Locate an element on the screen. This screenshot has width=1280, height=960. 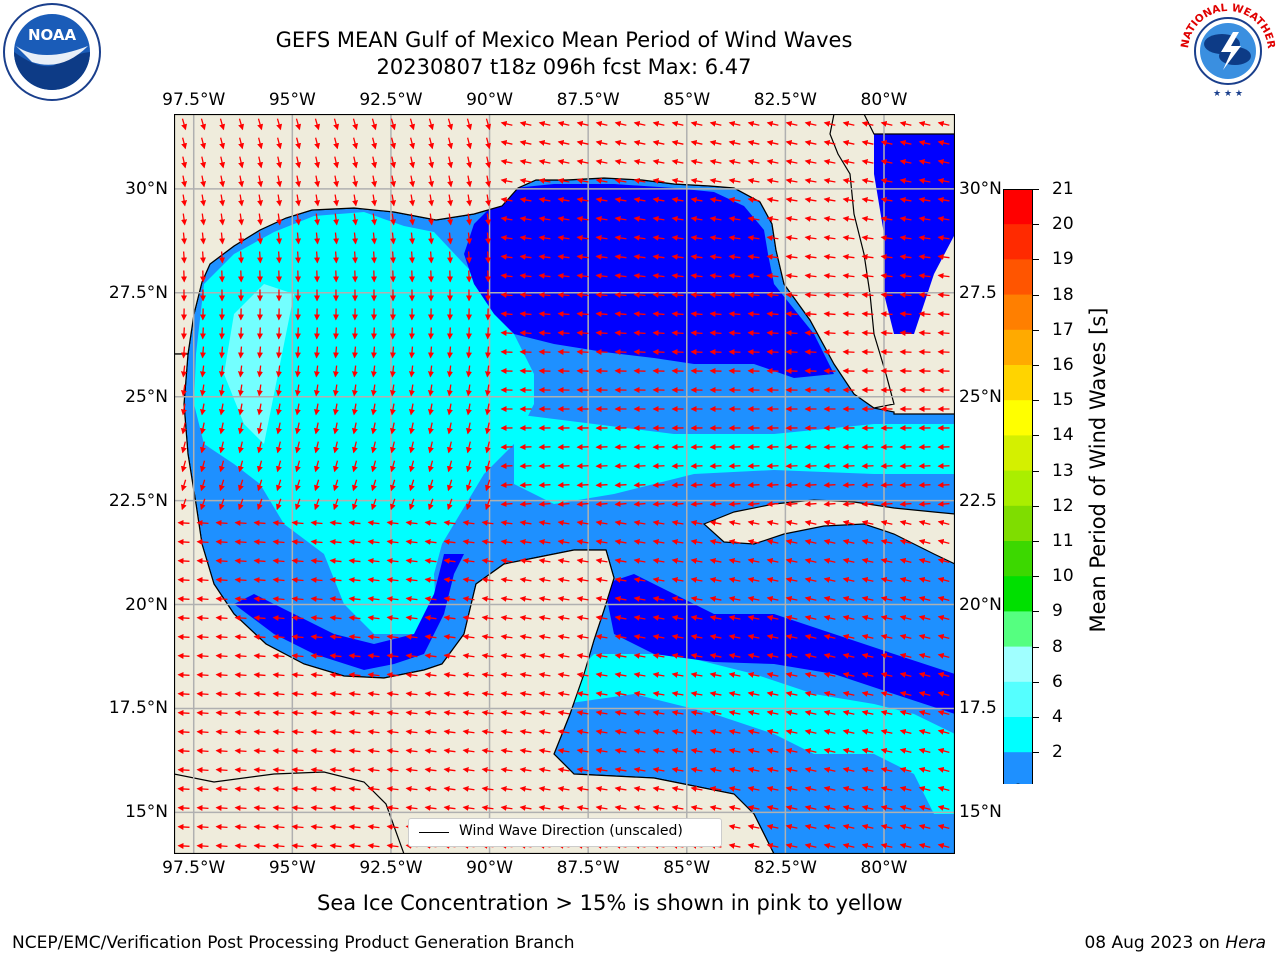
title-line-2: 20230807 t18z 096h fcst Max: 6.47 is located at coordinates (564, 67).